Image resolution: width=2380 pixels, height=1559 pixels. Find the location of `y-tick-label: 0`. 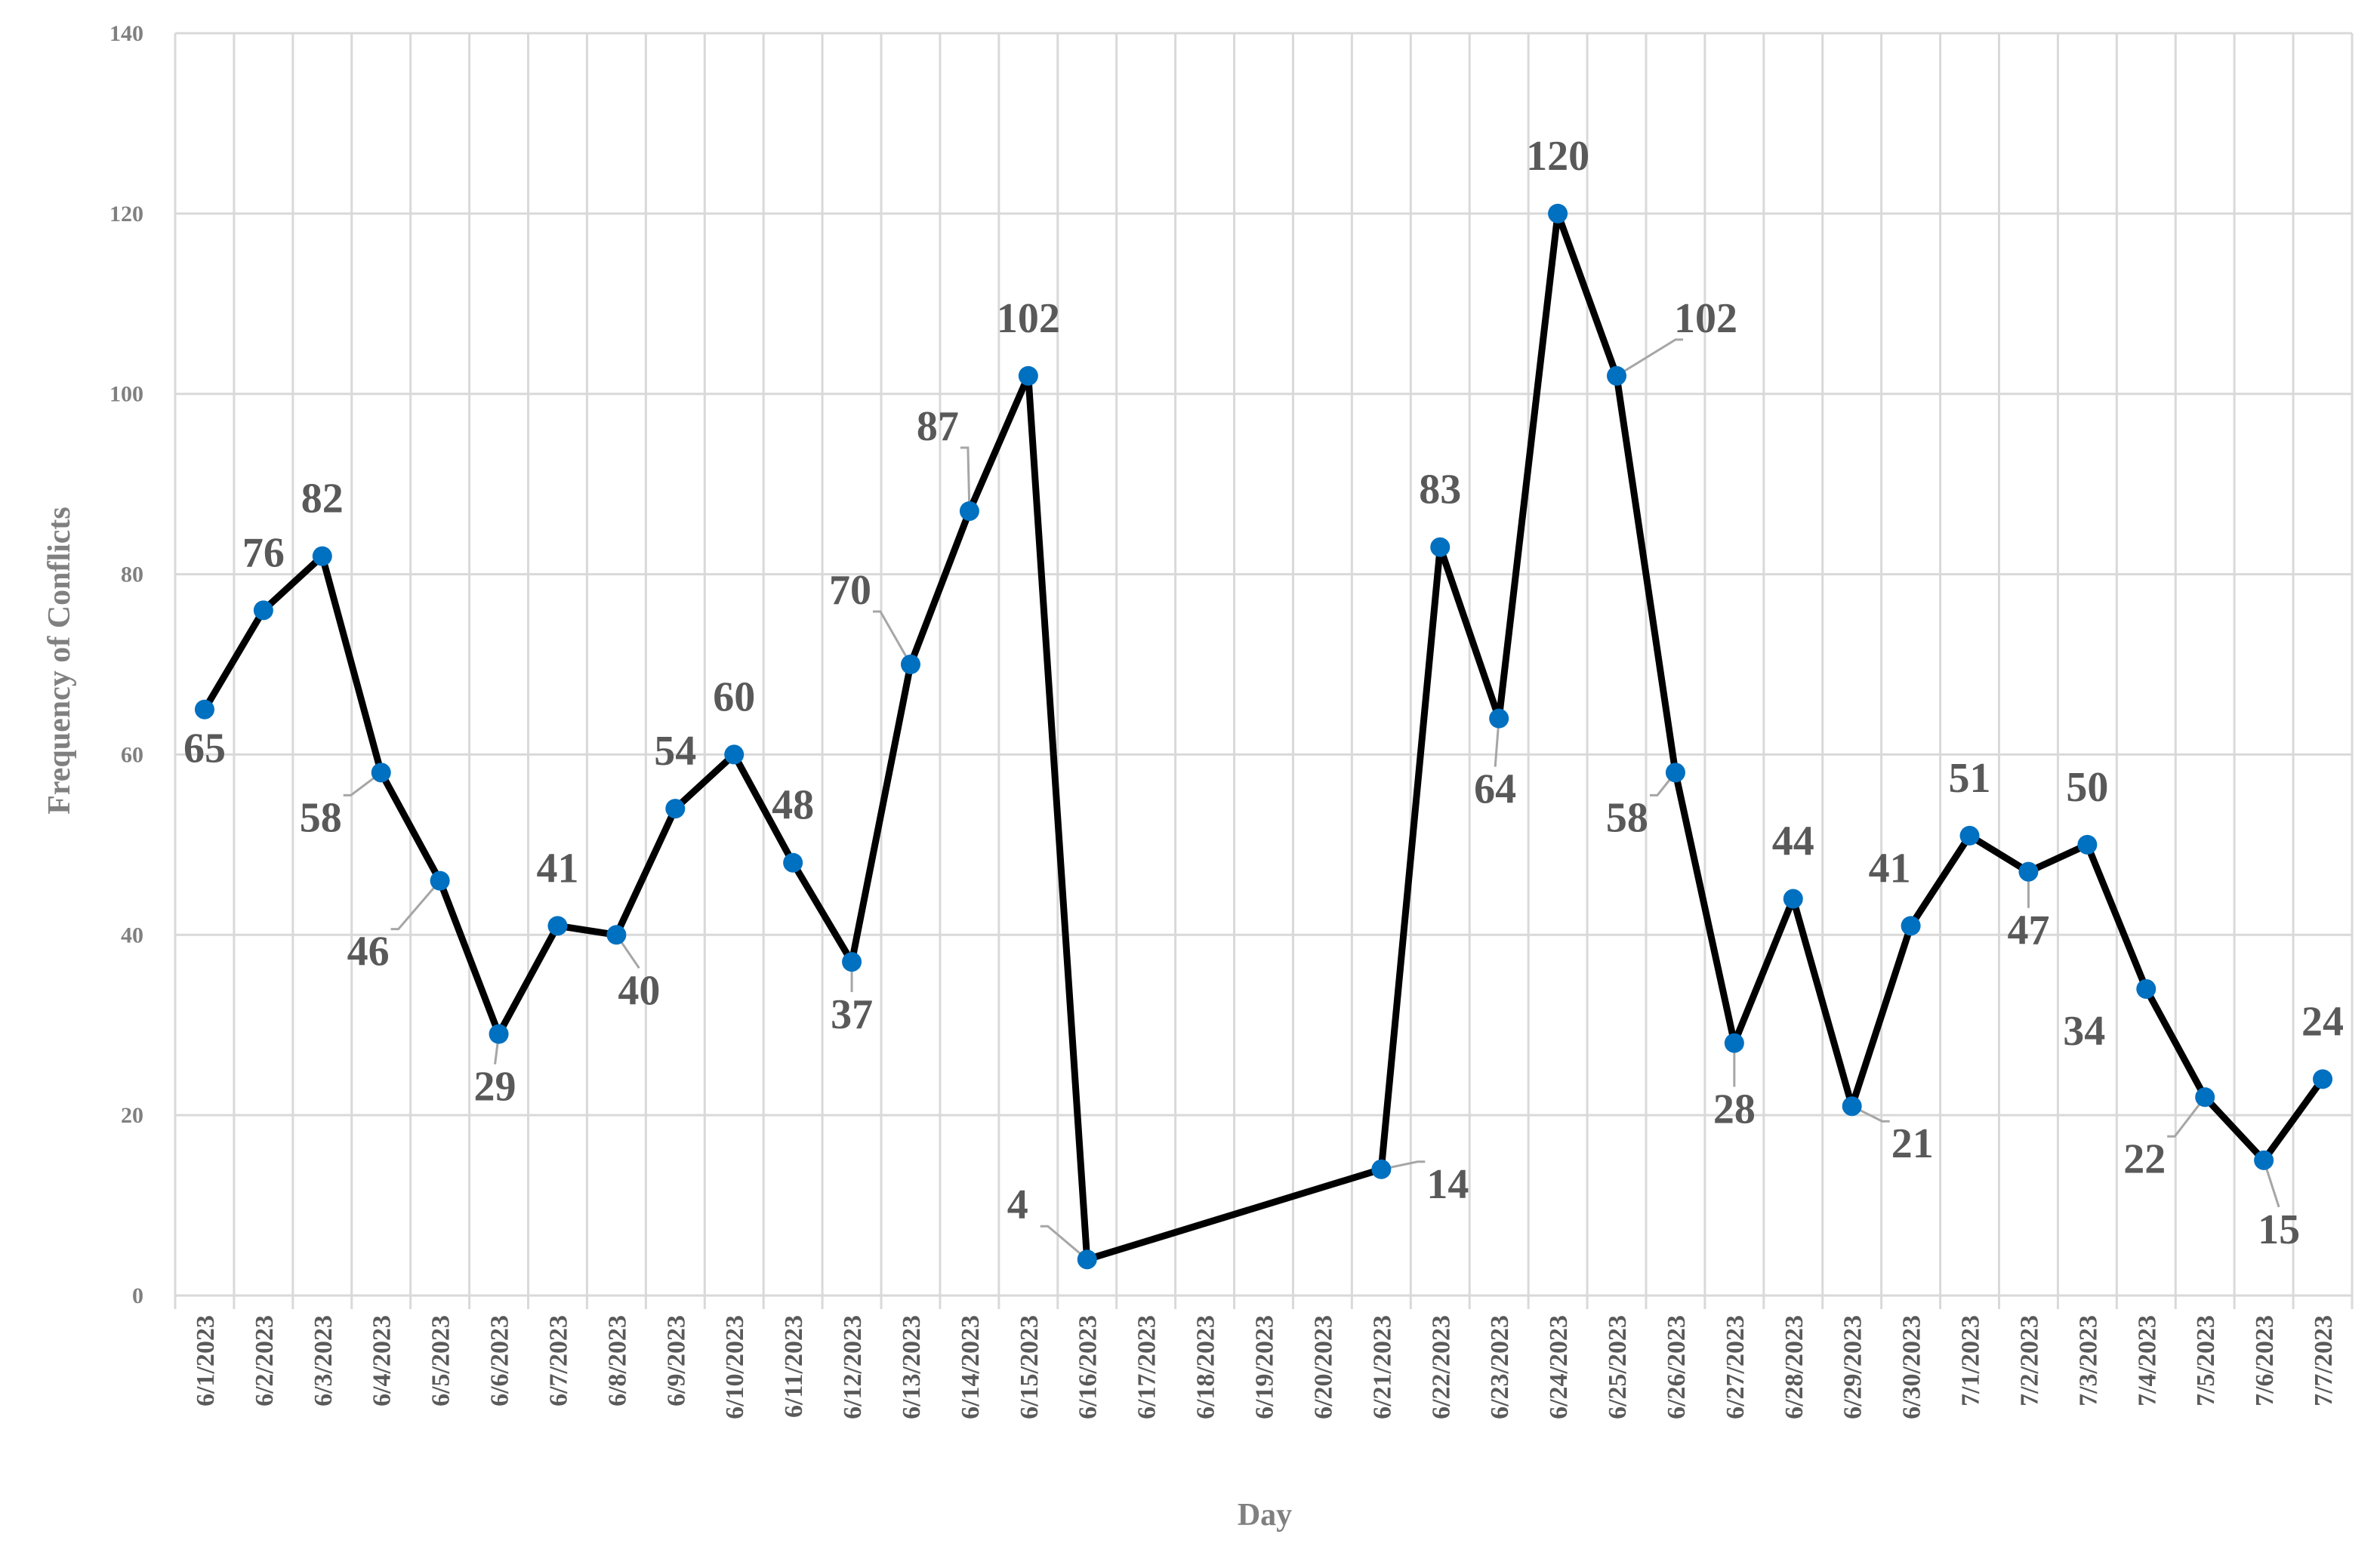

y-tick-label: 0 is located at coordinates (137, 1296).